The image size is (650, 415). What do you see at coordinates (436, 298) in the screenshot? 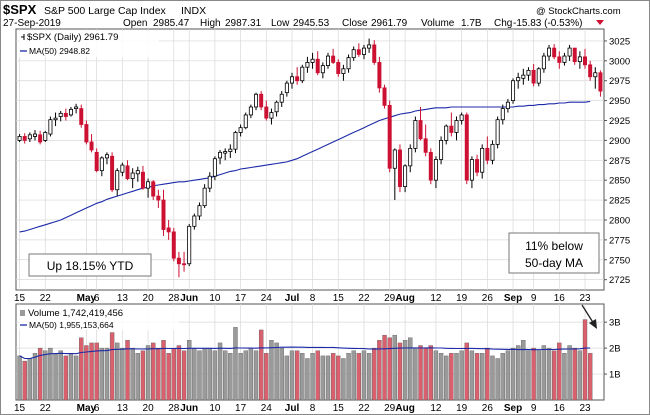
I see `price-x-tick-label: 12` at bounding box center [436, 298].